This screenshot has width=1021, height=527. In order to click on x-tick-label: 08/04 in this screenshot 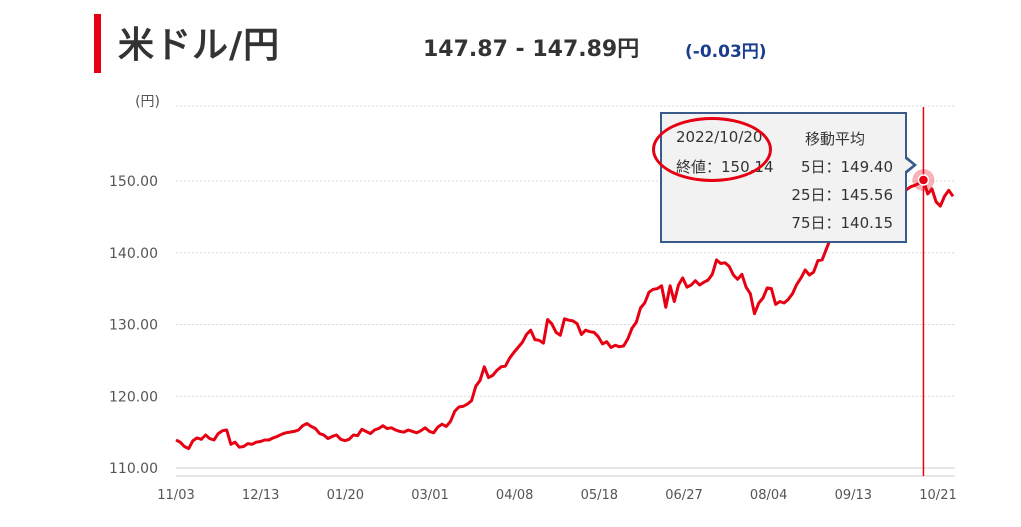, I will do `click(768, 495)`.